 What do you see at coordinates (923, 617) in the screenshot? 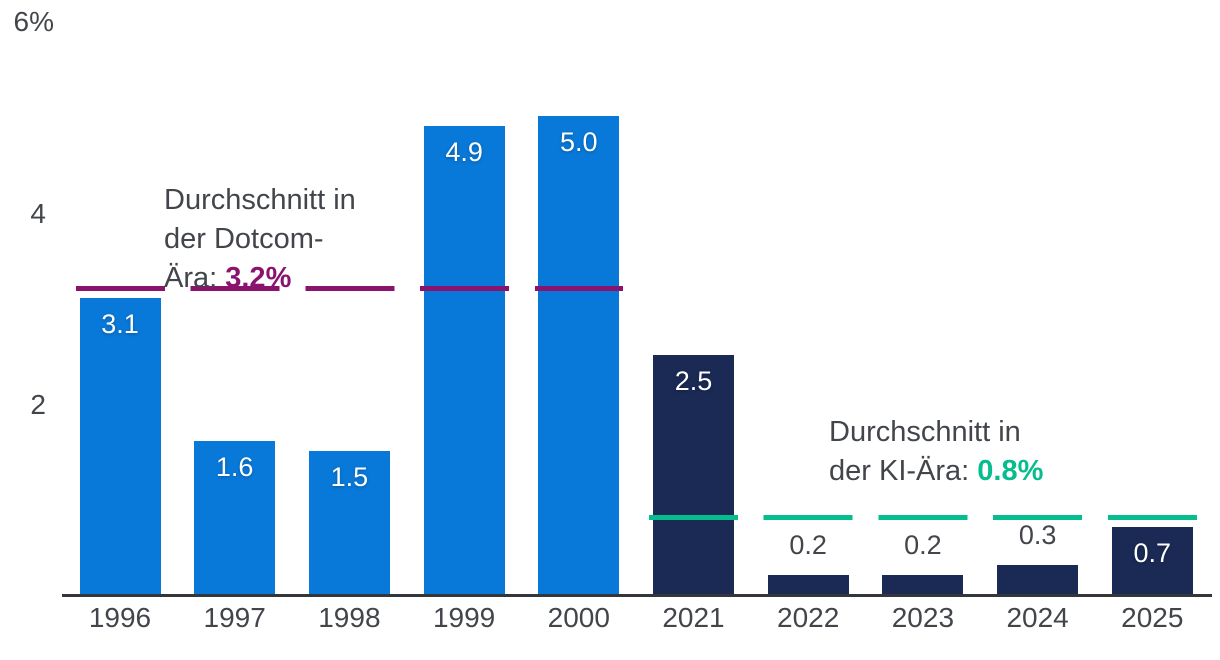
I see `x-tick-2023: 2023` at bounding box center [923, 617].